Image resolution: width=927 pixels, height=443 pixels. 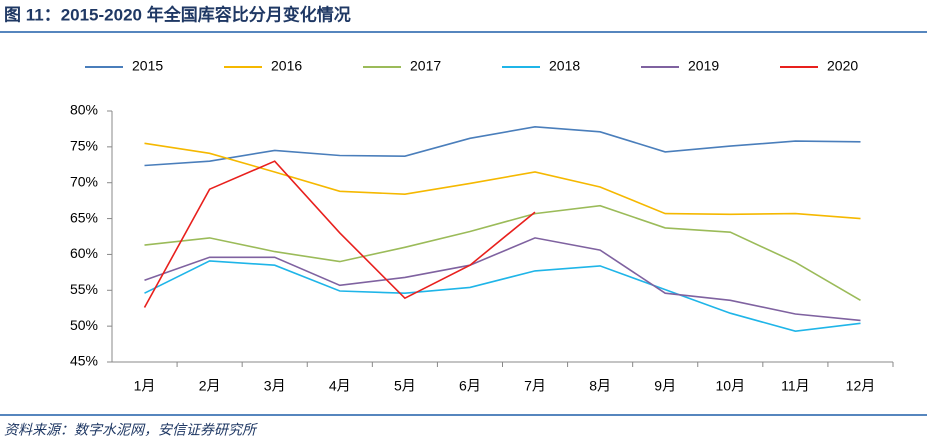 What do you see at coordinates (84, 361) in the screenshot?
I see `y-tick-label: 45%` at bounding box center [84, 361].